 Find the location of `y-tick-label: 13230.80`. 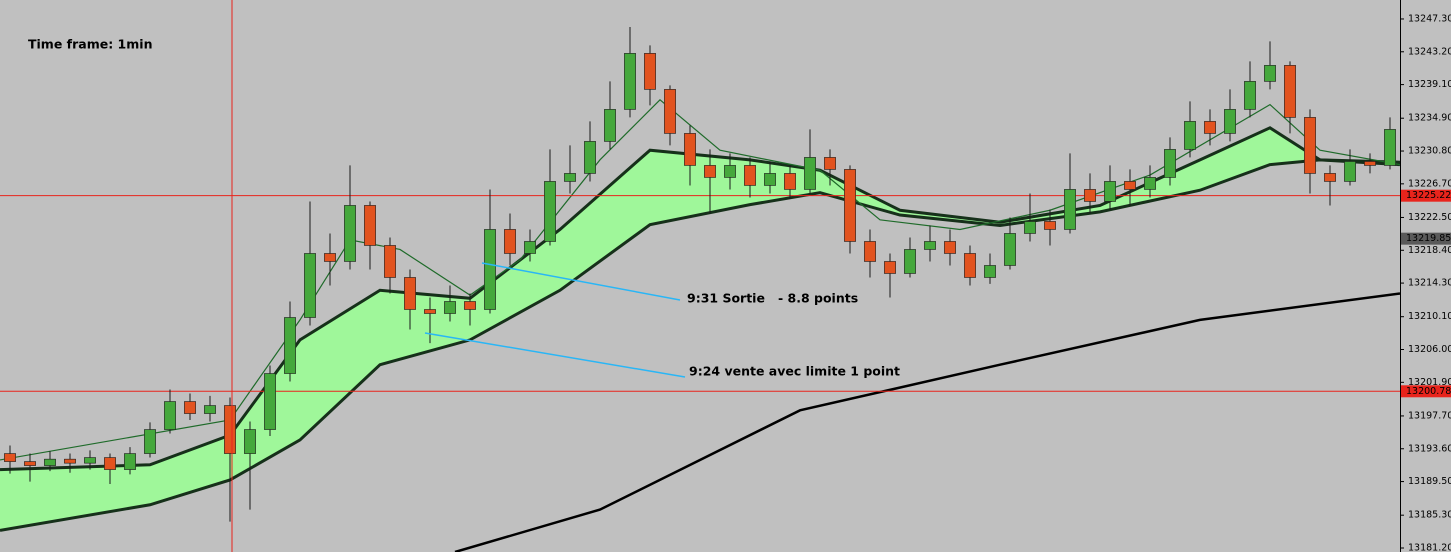

y-tick-label: 13230.80 is located at coordinates (1429, 151).